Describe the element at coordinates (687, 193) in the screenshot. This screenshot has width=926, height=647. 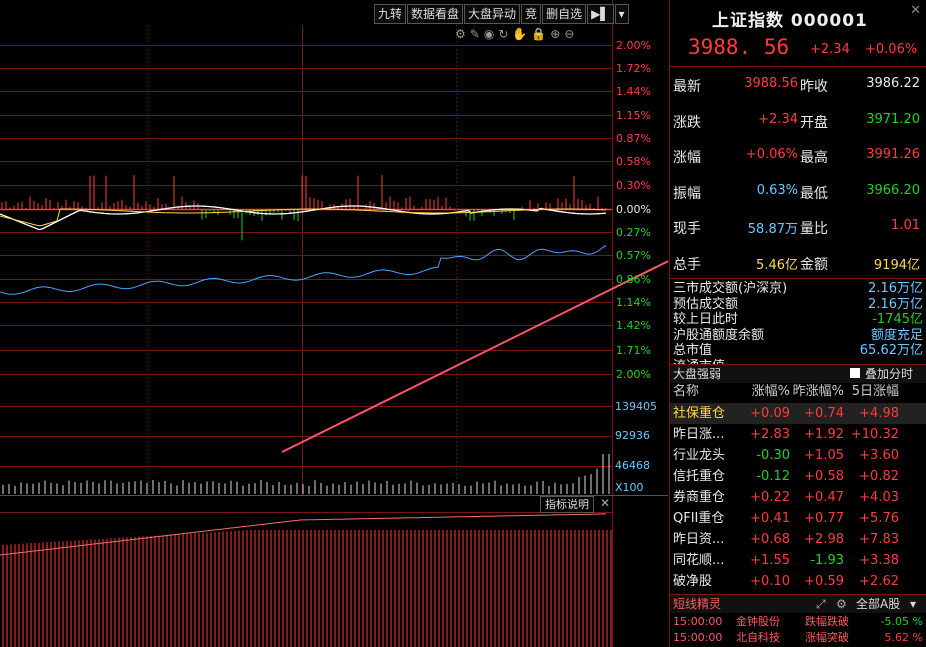
I see `quote-label: 振幅` at that location.